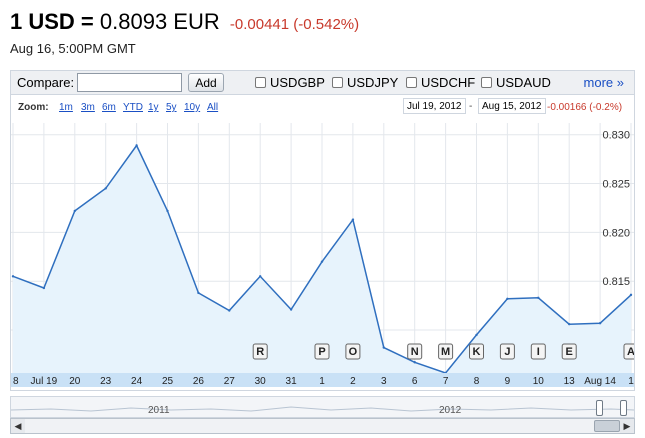  Describe the element at coordinates (129, 82) in the screenshot. I see `compare-input` at that location.